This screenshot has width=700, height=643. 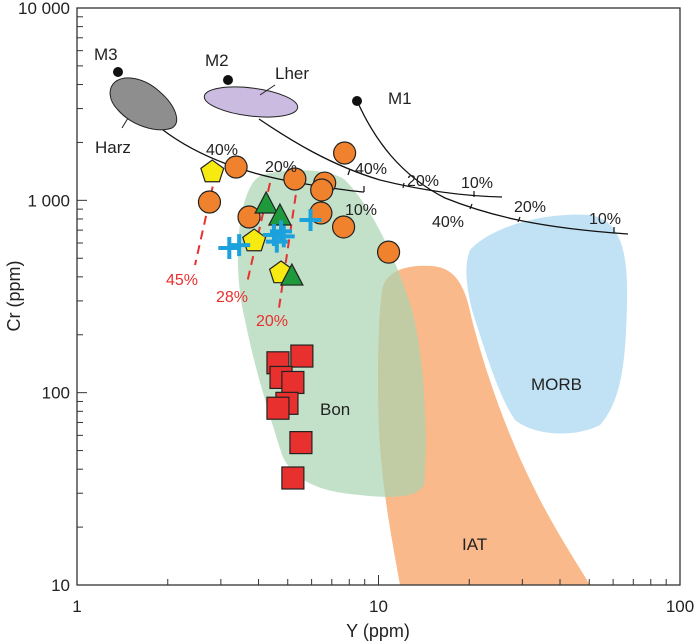 I want to click on trend-label-45: 45%, so click(x=182, y=280).